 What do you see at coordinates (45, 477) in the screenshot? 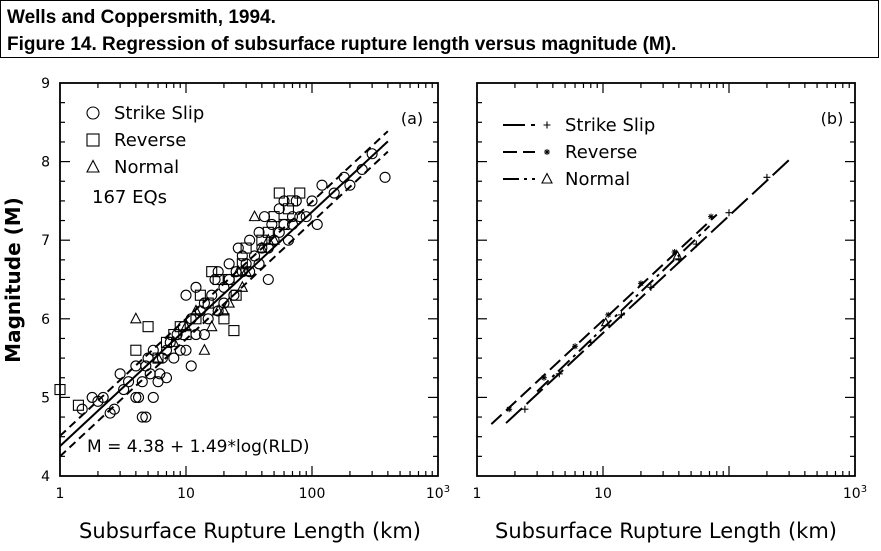
I see `panel-a-ytick-label: 4` at bounding box center [45, 477].